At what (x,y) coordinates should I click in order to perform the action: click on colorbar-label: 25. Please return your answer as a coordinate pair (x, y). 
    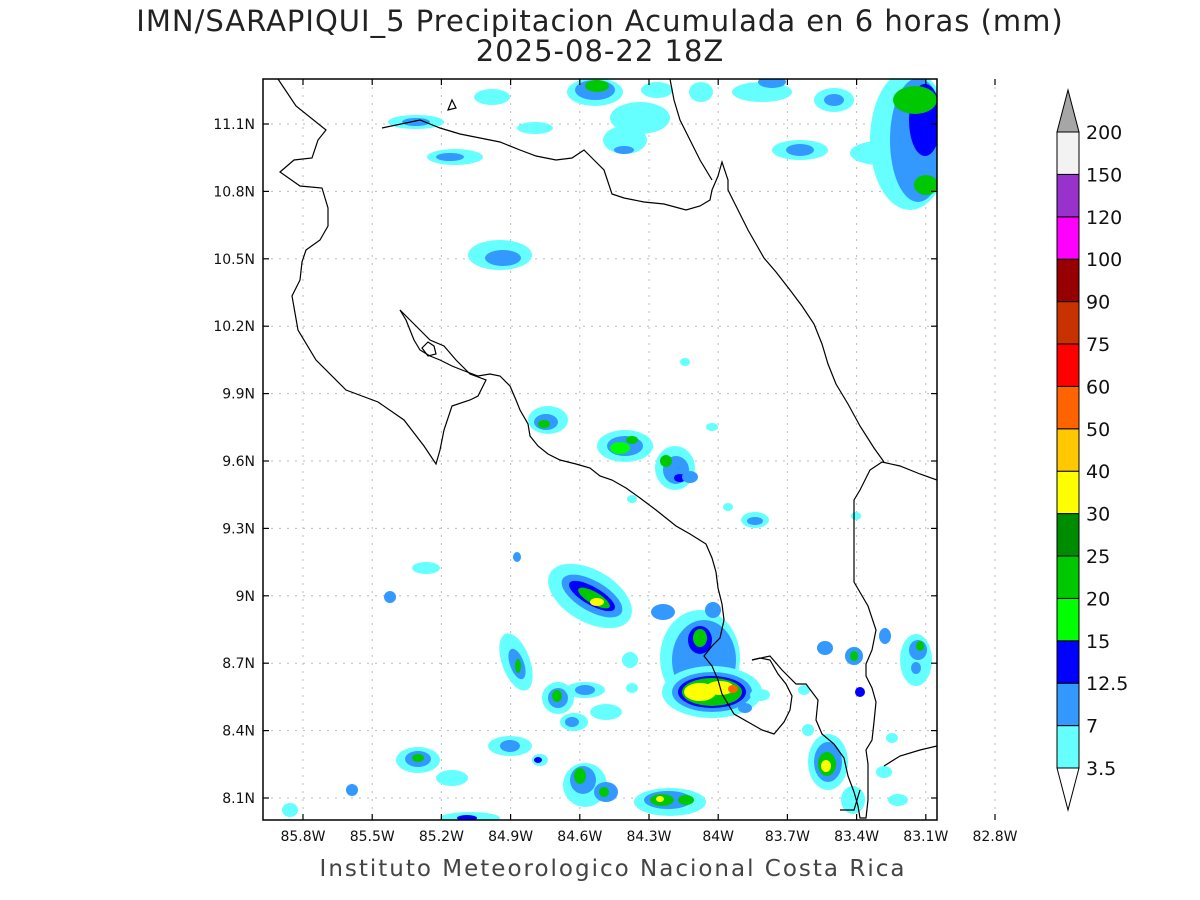
    Looking at the image, I should click on (1098, 557).